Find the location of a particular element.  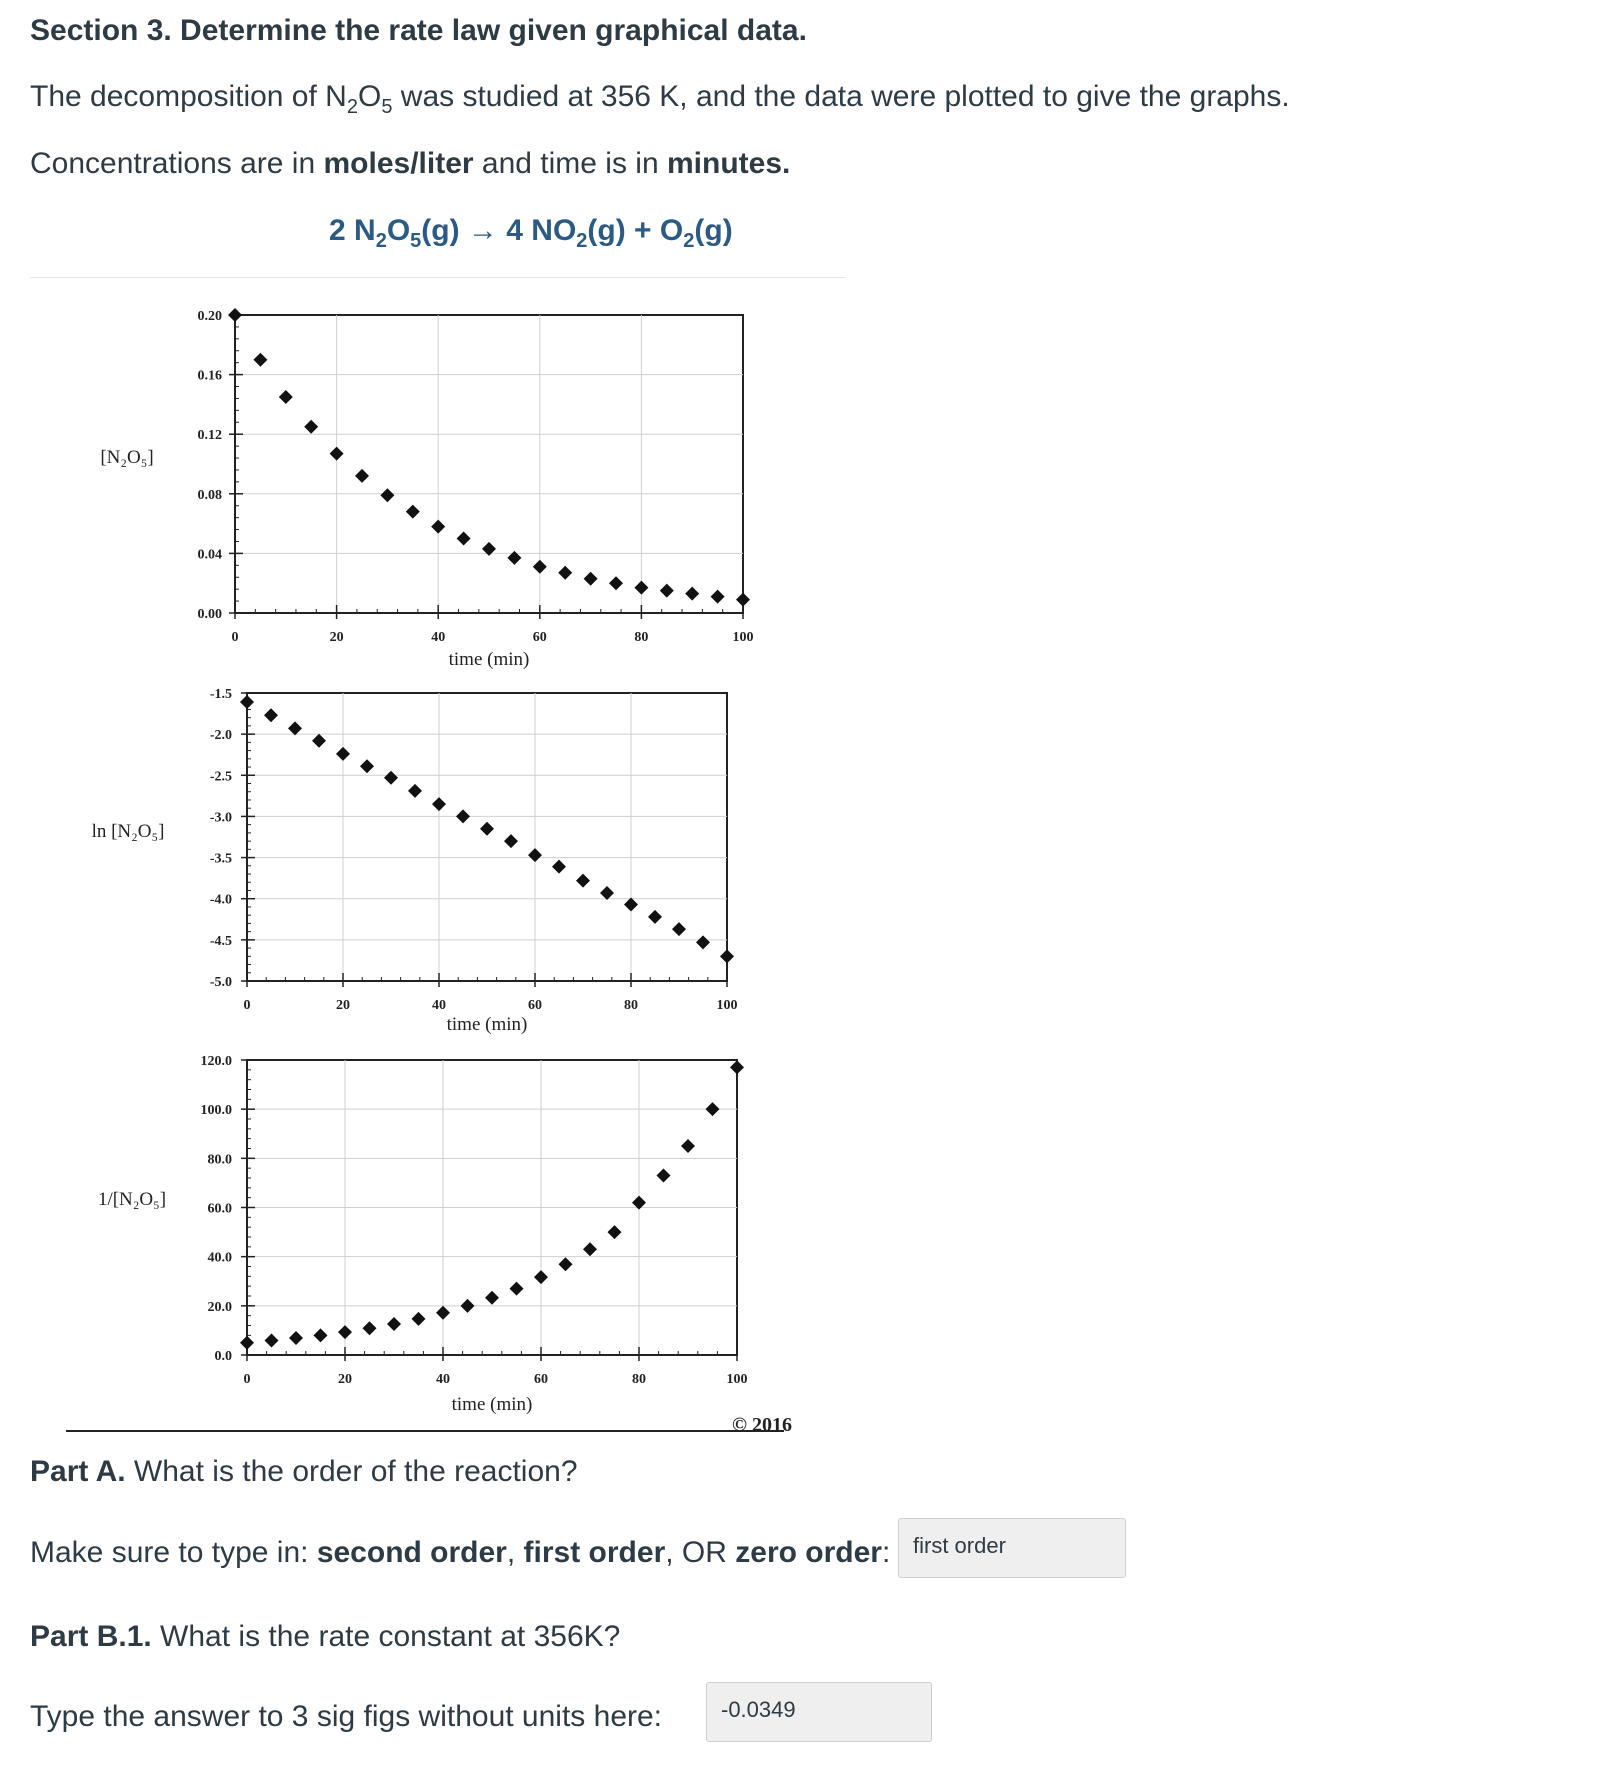

y-tick-label: 80.0 is located at coordinates (220, 1159).